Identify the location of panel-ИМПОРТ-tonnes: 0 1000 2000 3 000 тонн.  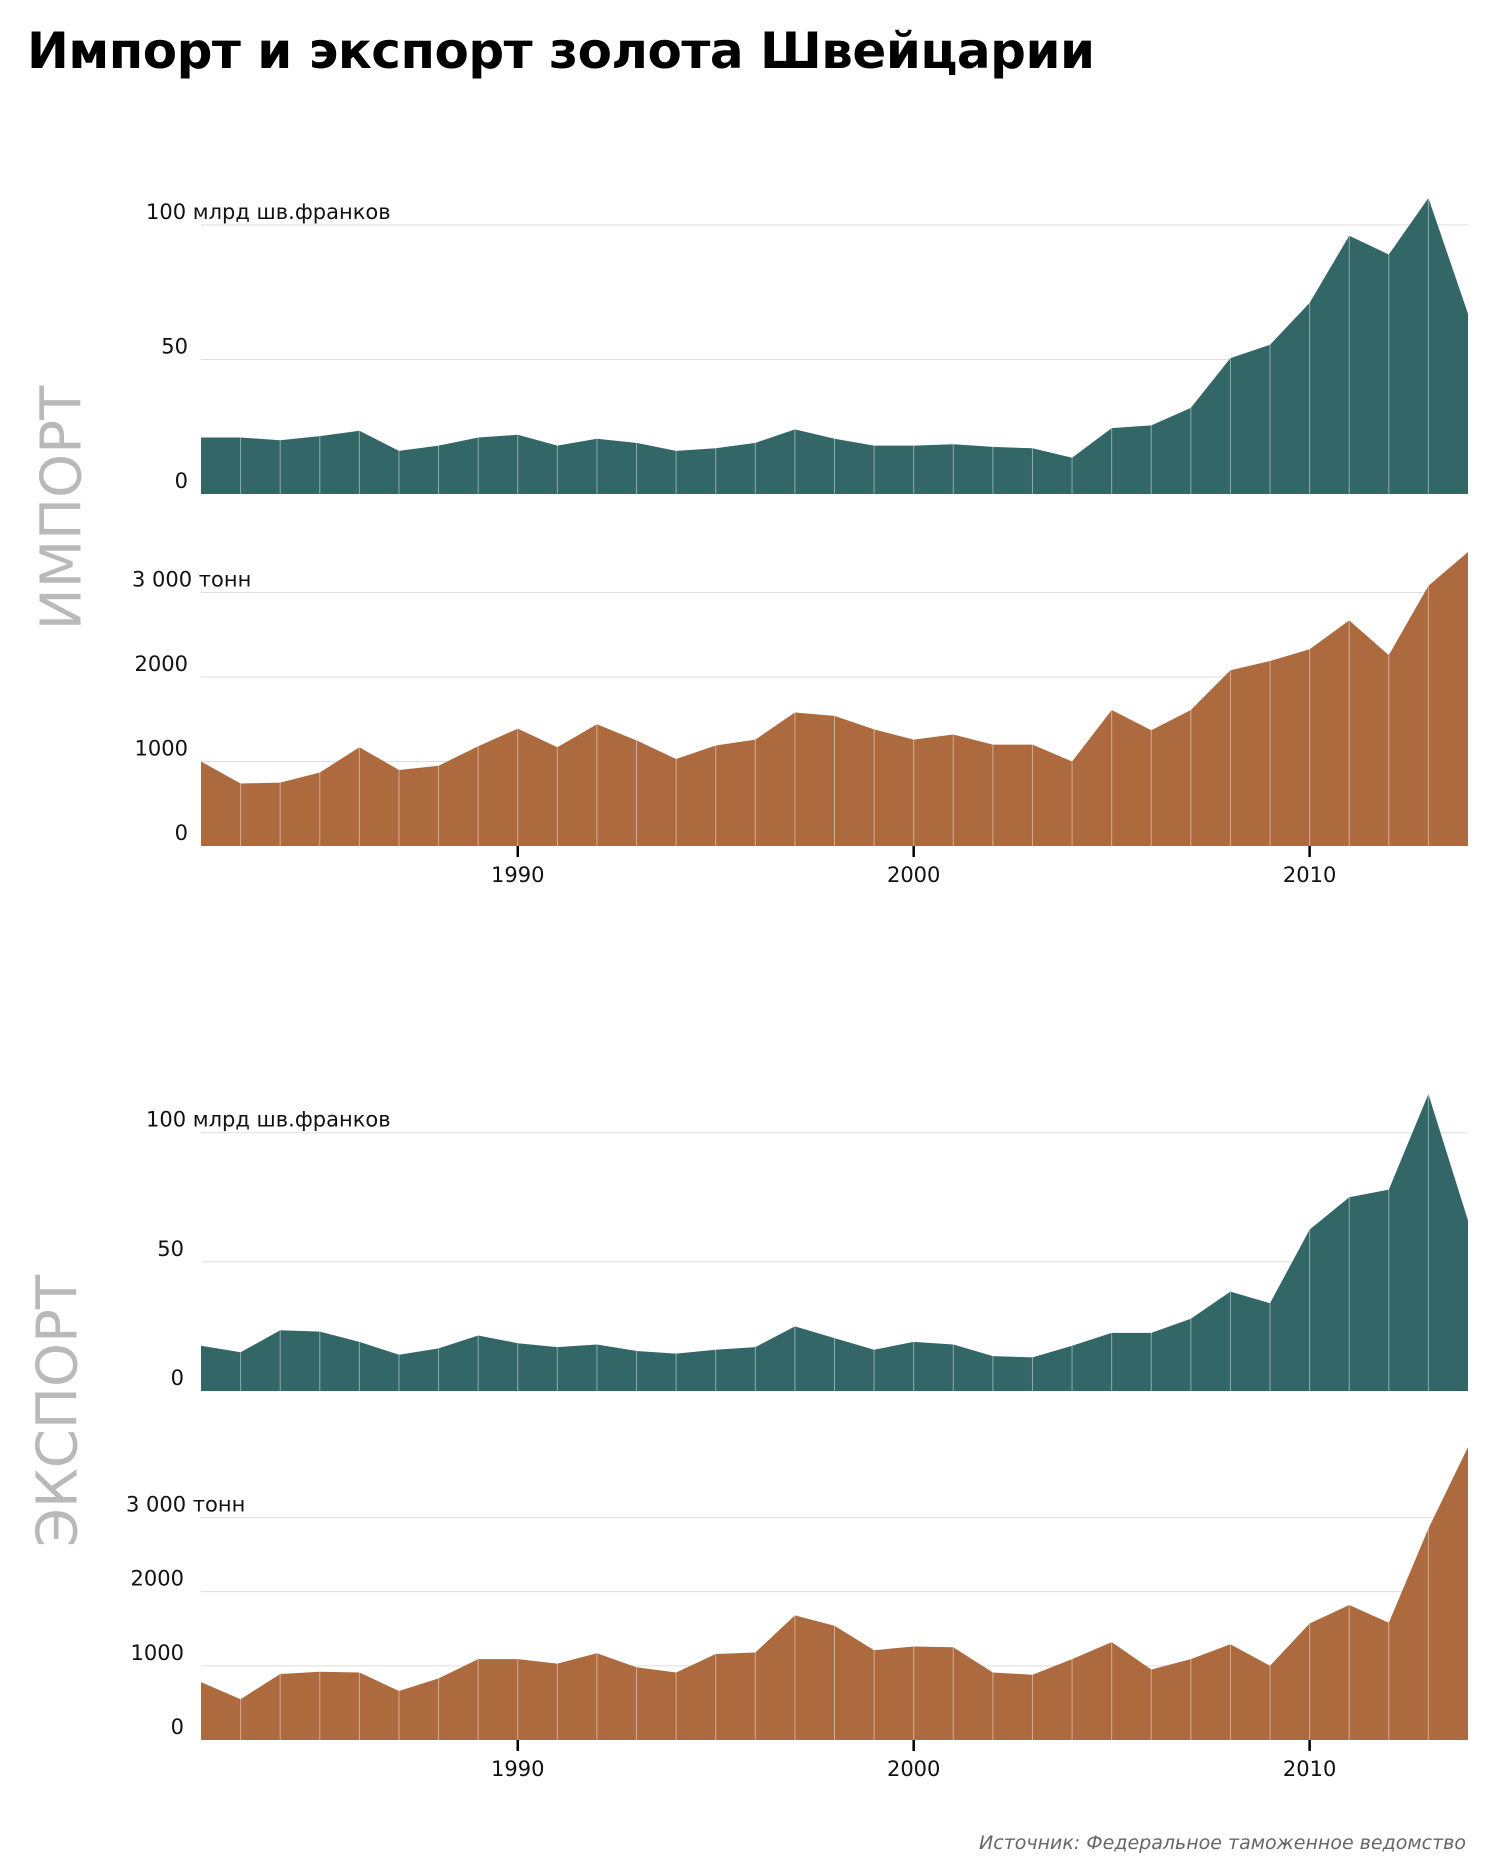
(800, 699).